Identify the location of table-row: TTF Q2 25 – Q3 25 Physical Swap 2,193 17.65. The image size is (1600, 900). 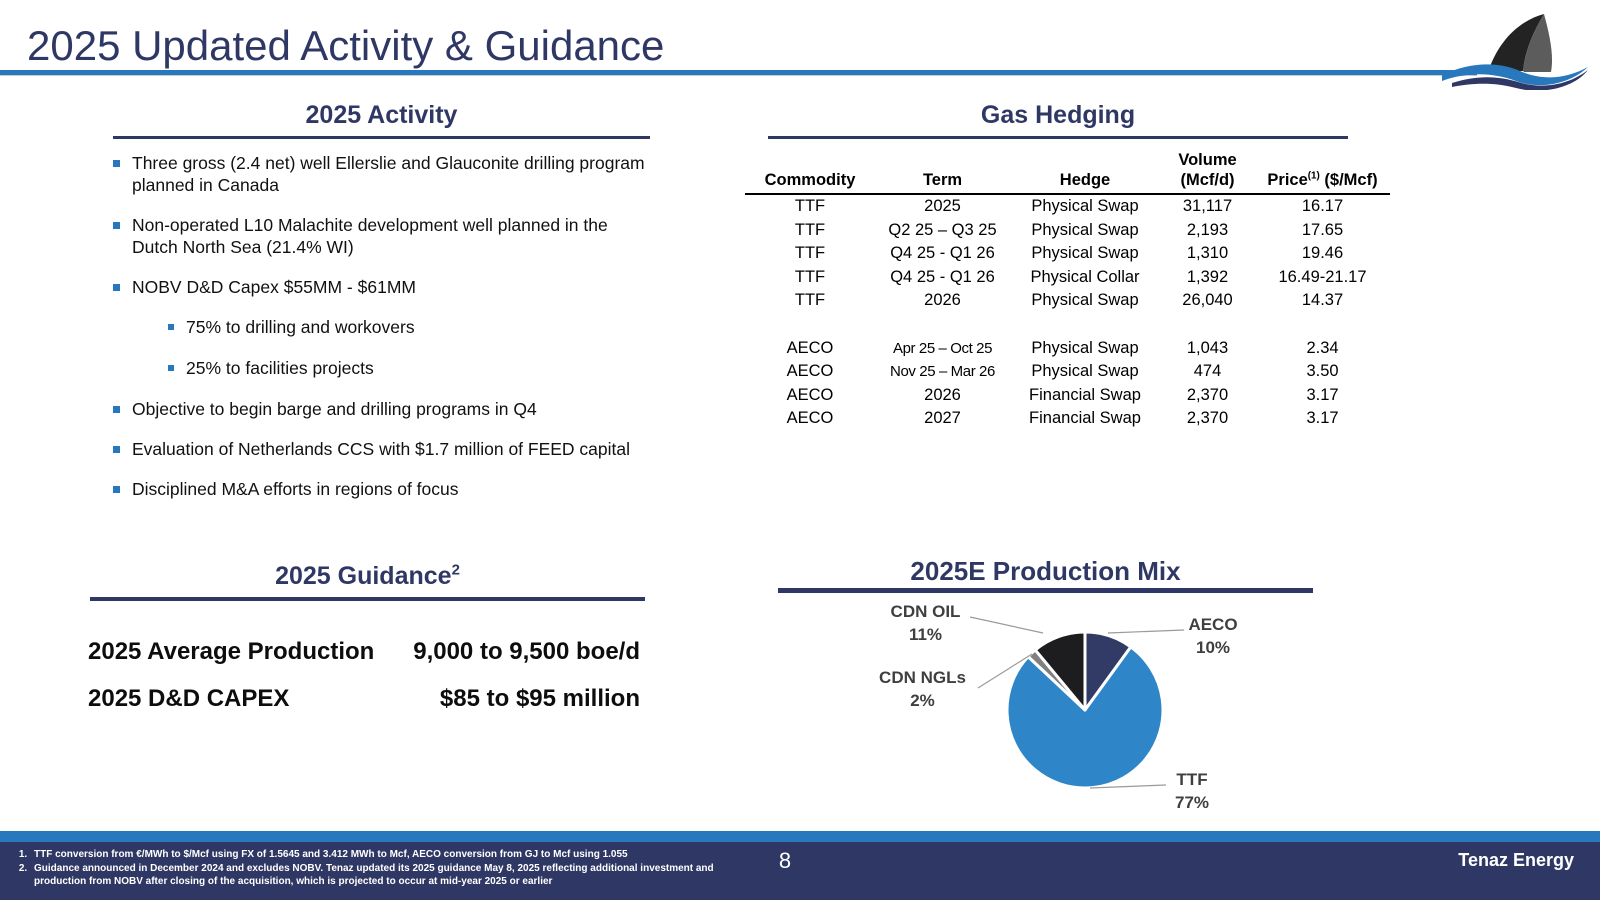
(1067, 231).